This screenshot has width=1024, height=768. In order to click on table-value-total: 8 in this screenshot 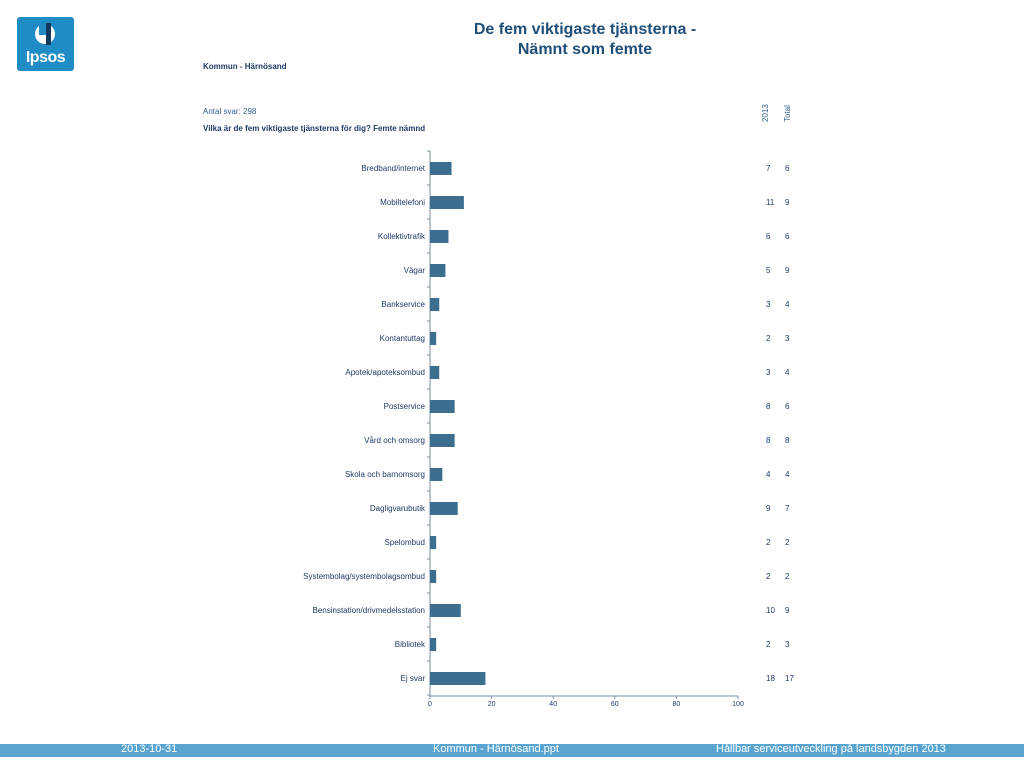, I will do `click(787, 440)`.